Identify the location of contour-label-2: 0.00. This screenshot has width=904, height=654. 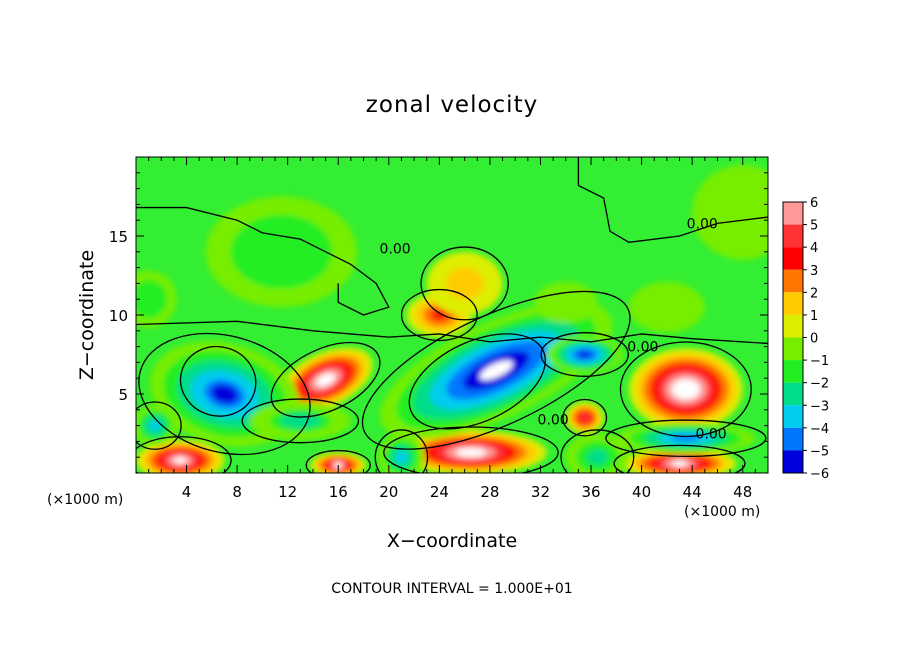
(702, 224).